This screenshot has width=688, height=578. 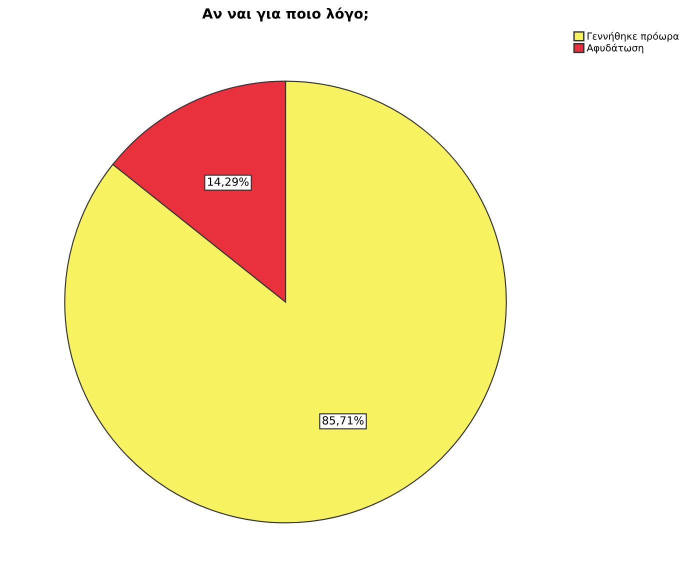 I want to click on legend-label: Γεννήθηκε πρόωρα, so click(x=633, y=37).